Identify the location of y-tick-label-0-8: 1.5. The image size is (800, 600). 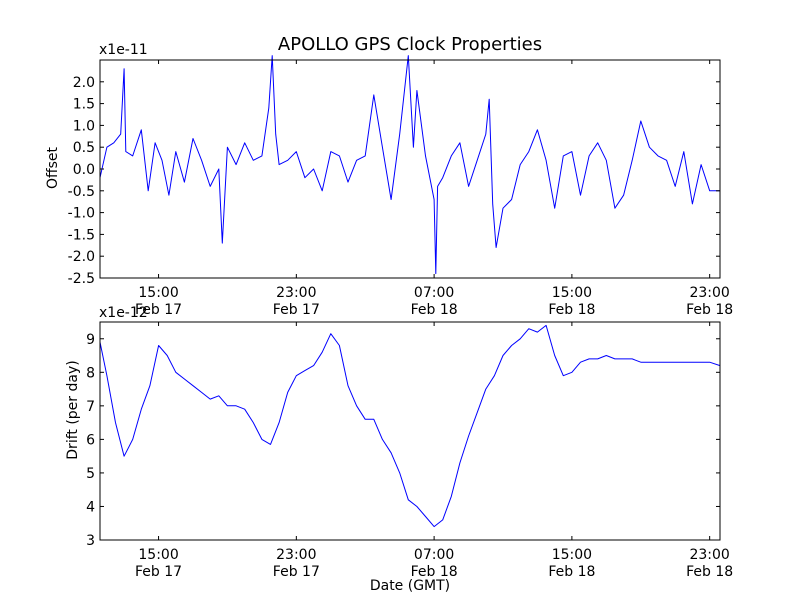
(84, 105).